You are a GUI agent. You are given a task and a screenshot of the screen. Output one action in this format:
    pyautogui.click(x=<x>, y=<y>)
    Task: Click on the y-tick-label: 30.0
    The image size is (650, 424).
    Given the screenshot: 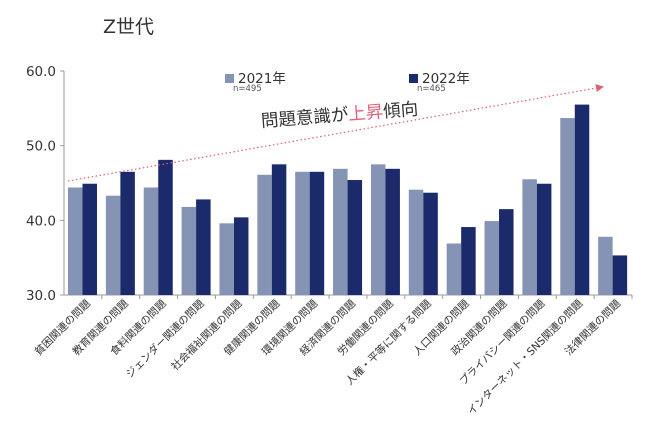 What is the action you would take?
    pyautogui.click(x=41, y=296)
    